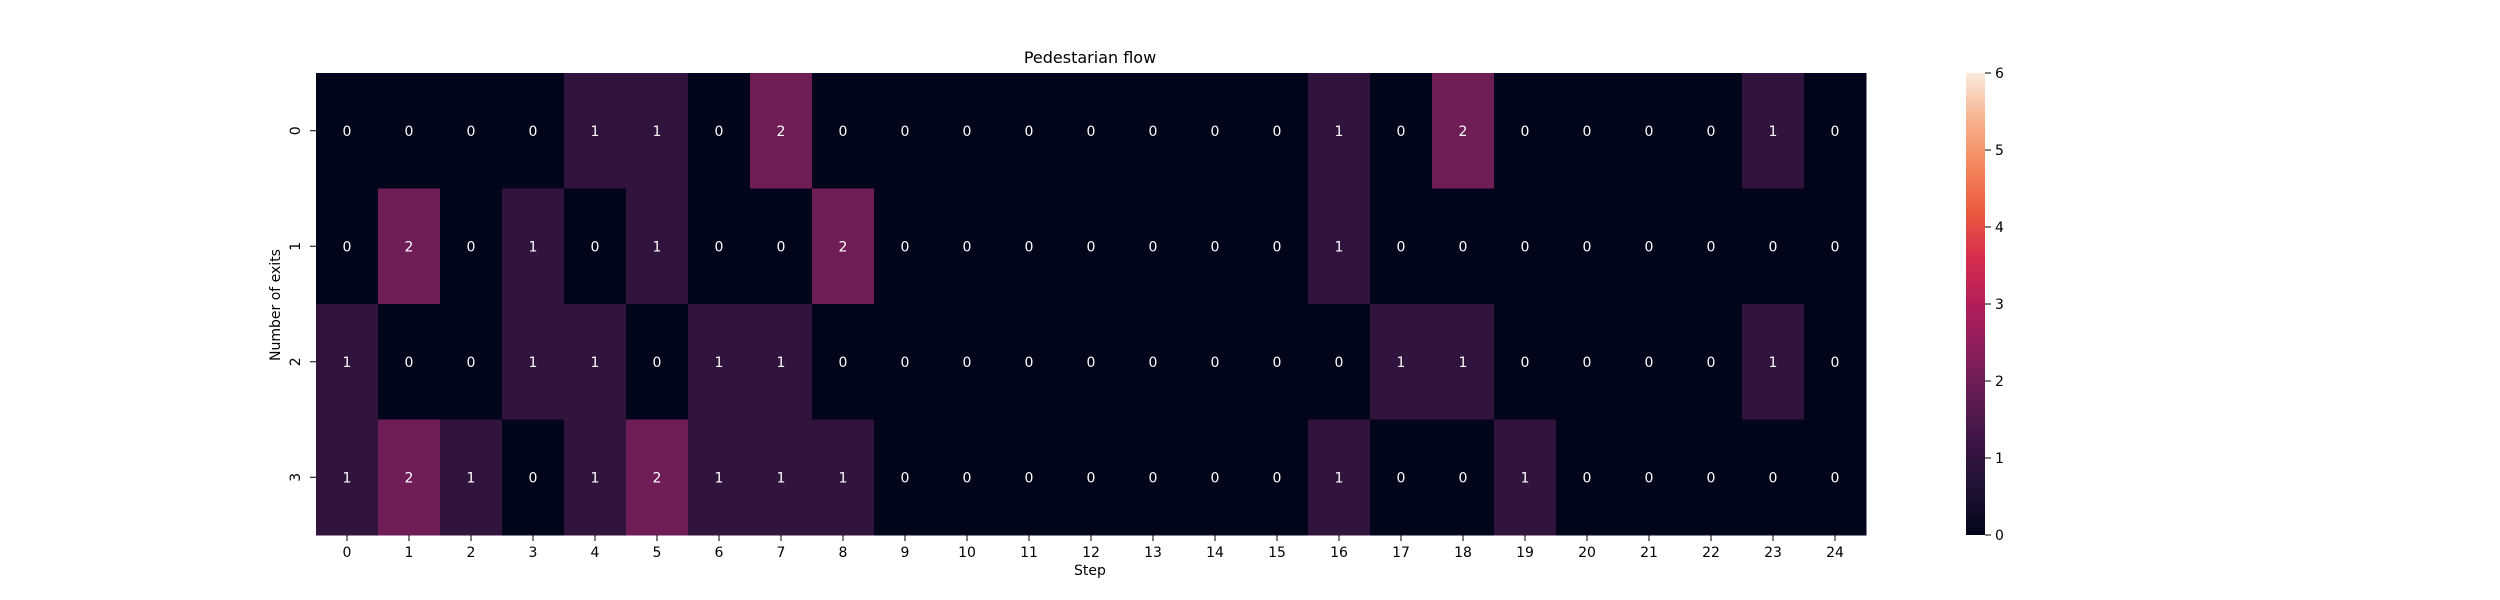  I want to click on colorbar-tick-label: 6, so click(1999, 74).